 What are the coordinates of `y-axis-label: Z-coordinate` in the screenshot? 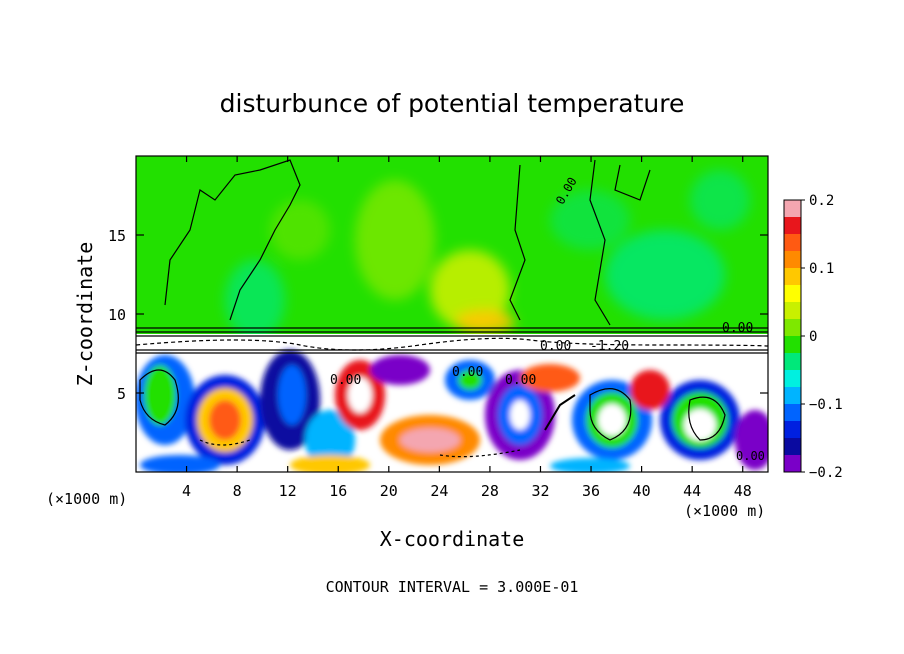 It's located at (85, 314).